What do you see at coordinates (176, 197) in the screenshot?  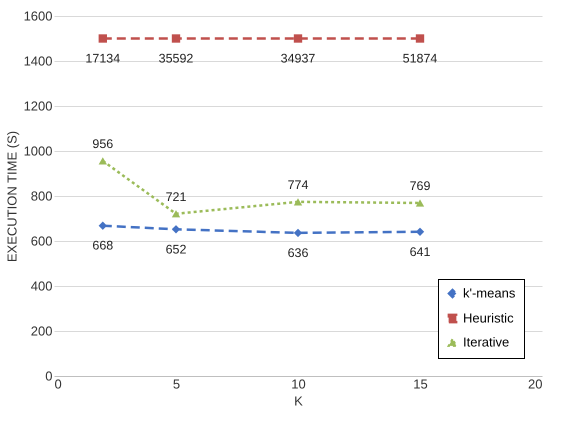 I see `data-label: 721` at bounding box center [176, 197].